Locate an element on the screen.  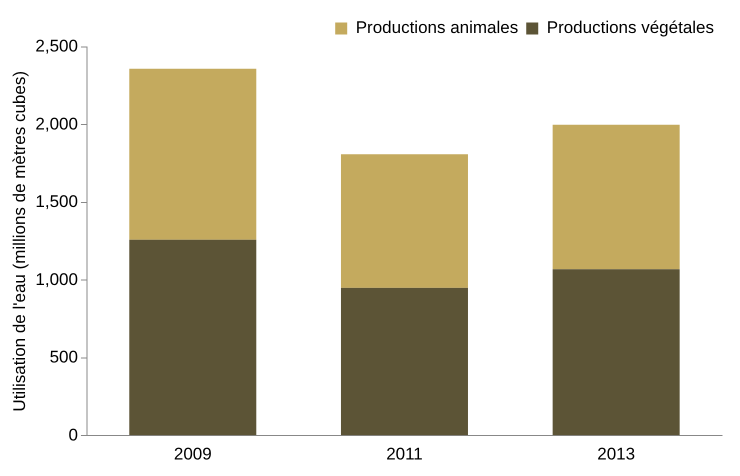
y-tick-label: 500 is located at coordinates (64, 357).